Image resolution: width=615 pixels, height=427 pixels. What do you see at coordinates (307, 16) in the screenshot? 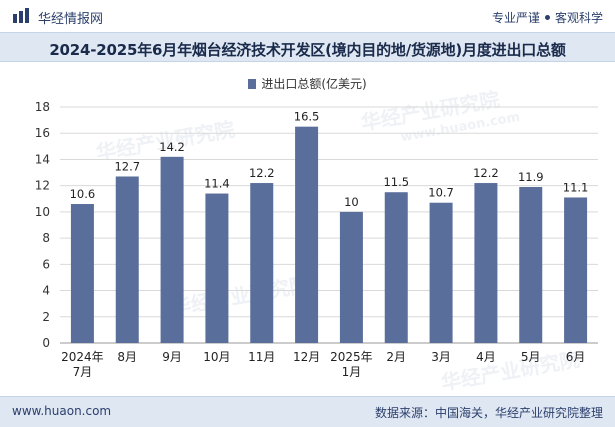
I see `top-header-bar: 华经情报网 专业严谨 客观科学` at bounding box center [307, 16].